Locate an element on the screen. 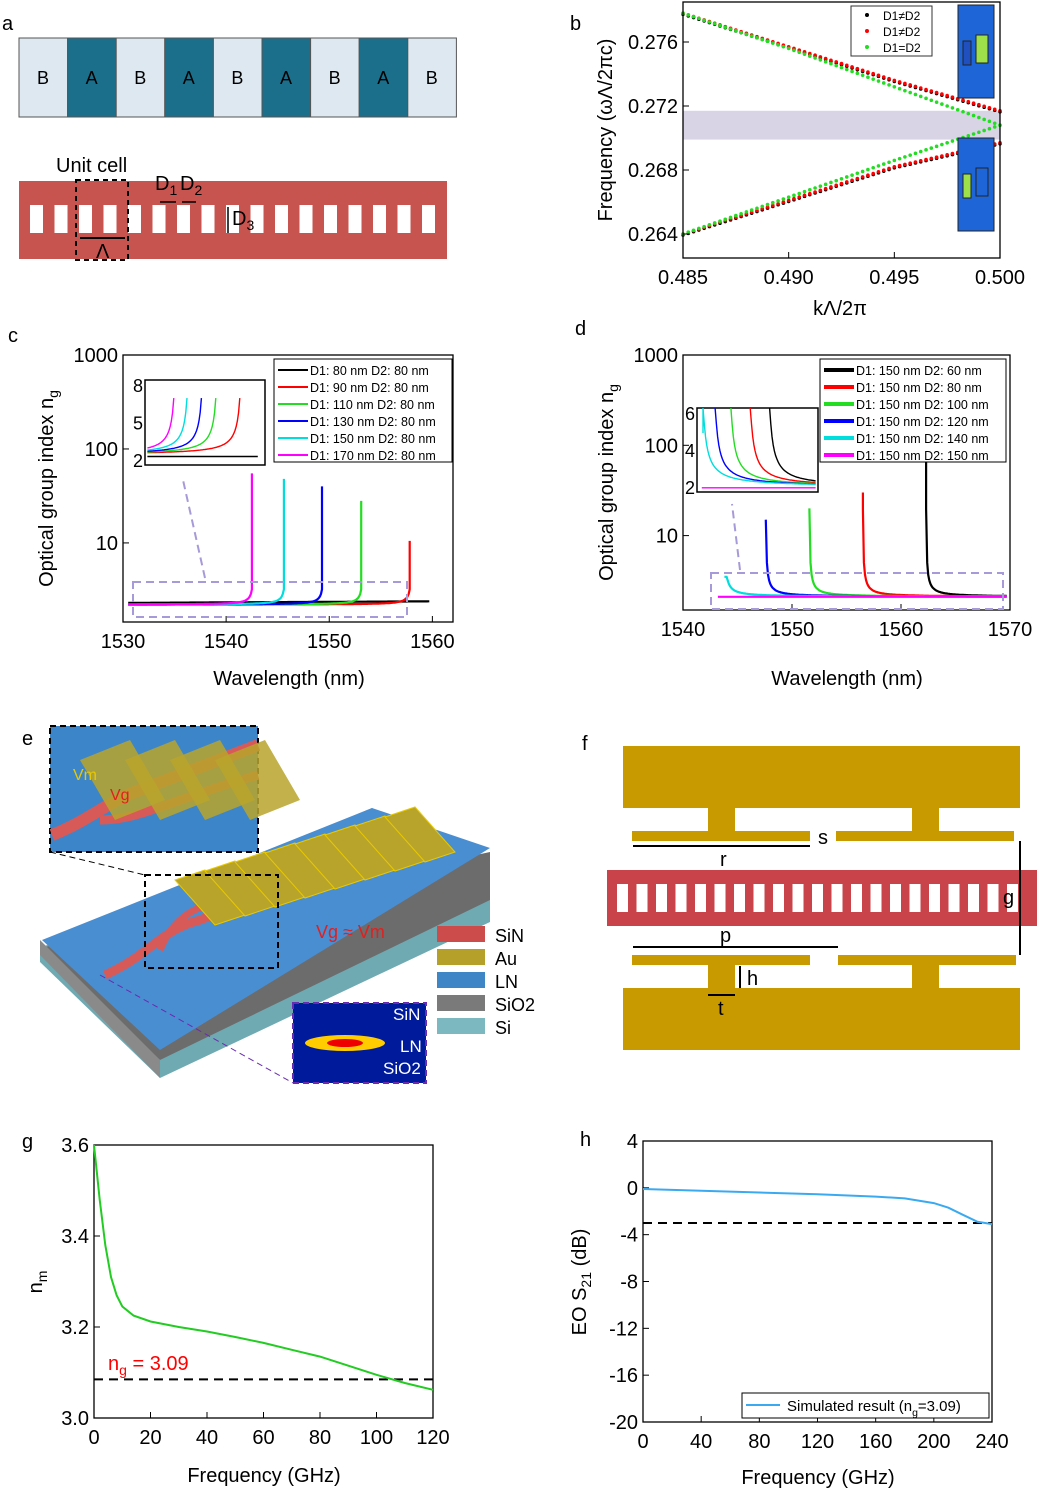 This screenshot has height=1492, width=1040. d3-label: D3 is located at coordinates (243, 220).